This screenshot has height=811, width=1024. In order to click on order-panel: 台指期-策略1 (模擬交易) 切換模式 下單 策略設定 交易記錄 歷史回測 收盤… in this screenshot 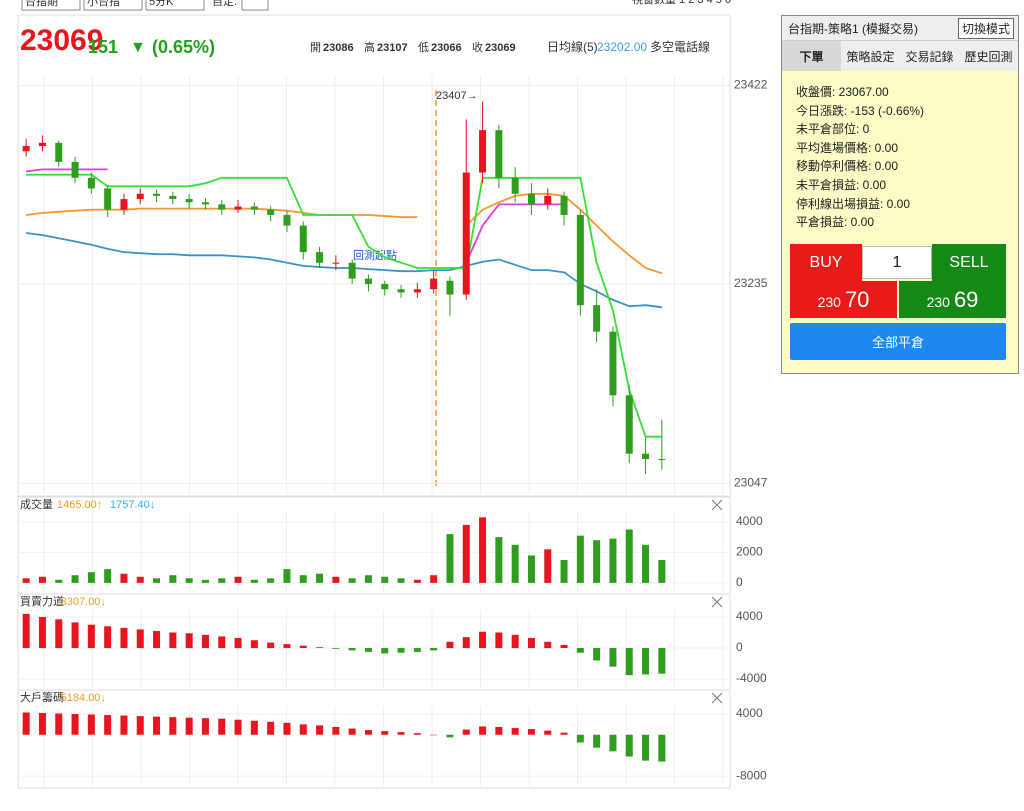, I will do `click(900, 194)`.